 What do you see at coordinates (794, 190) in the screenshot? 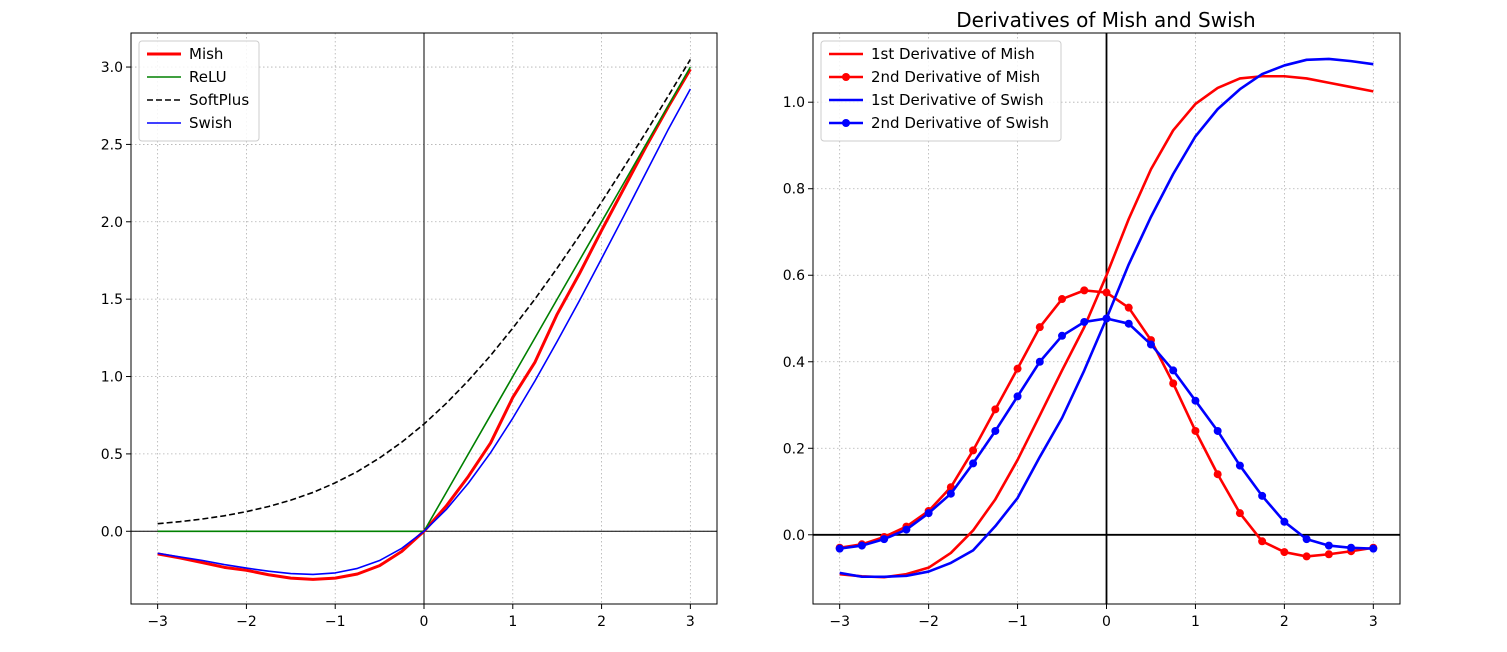
I see `y-tick-label: 0.8` at bounding box center [794, 190].